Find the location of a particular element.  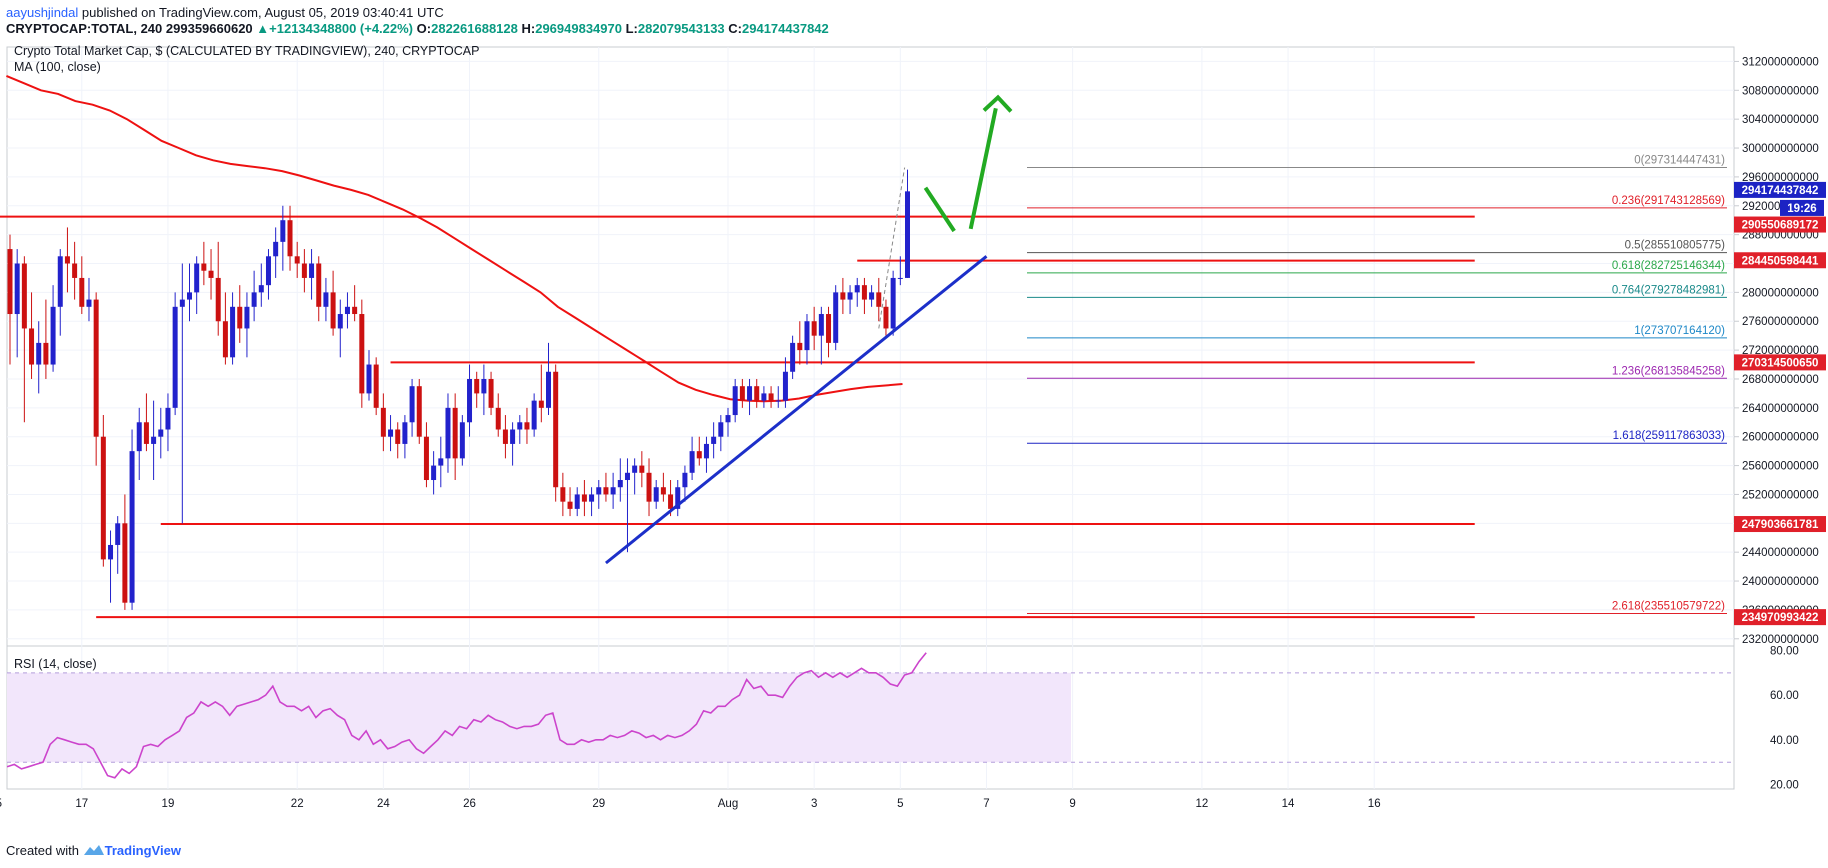

open-label: O: is located at coordinates (424, 28).